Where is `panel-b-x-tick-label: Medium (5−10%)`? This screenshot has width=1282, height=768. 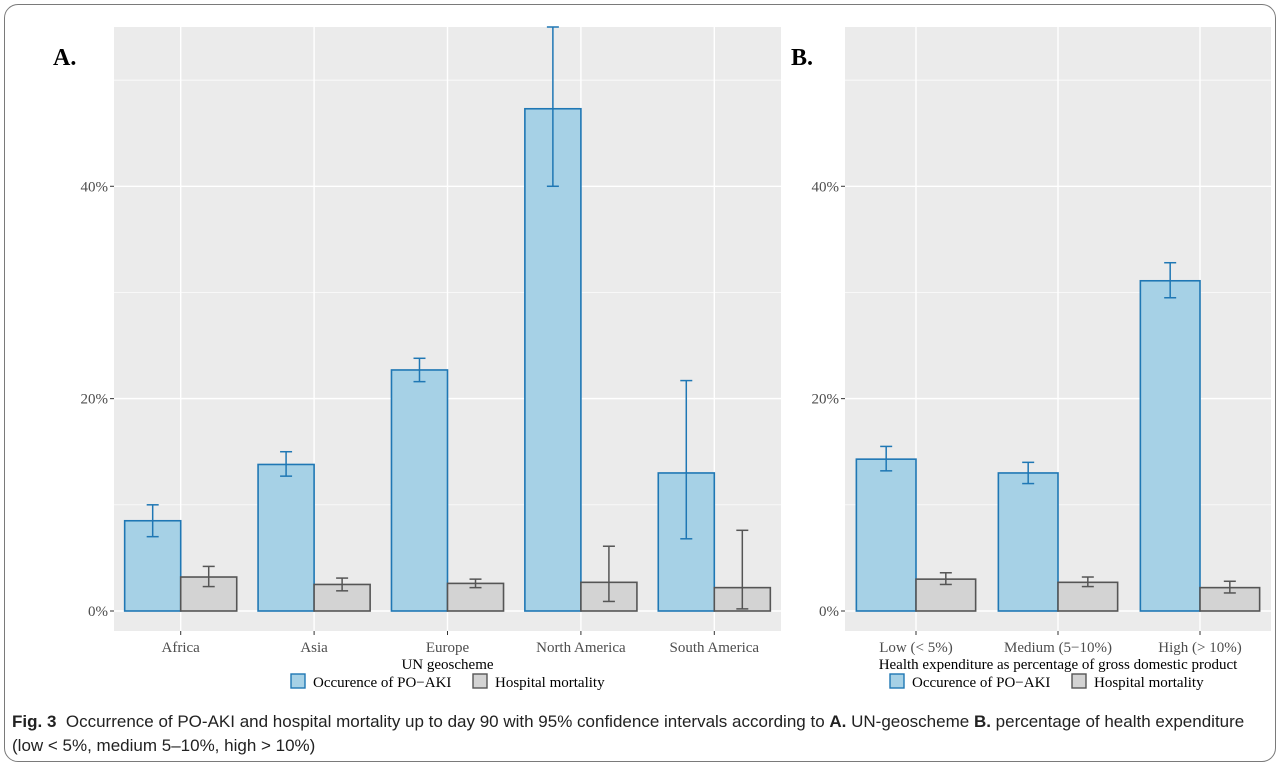
panel-b-x-tick-label: Medium (5−10%) is located at coordinates (1058, 648).